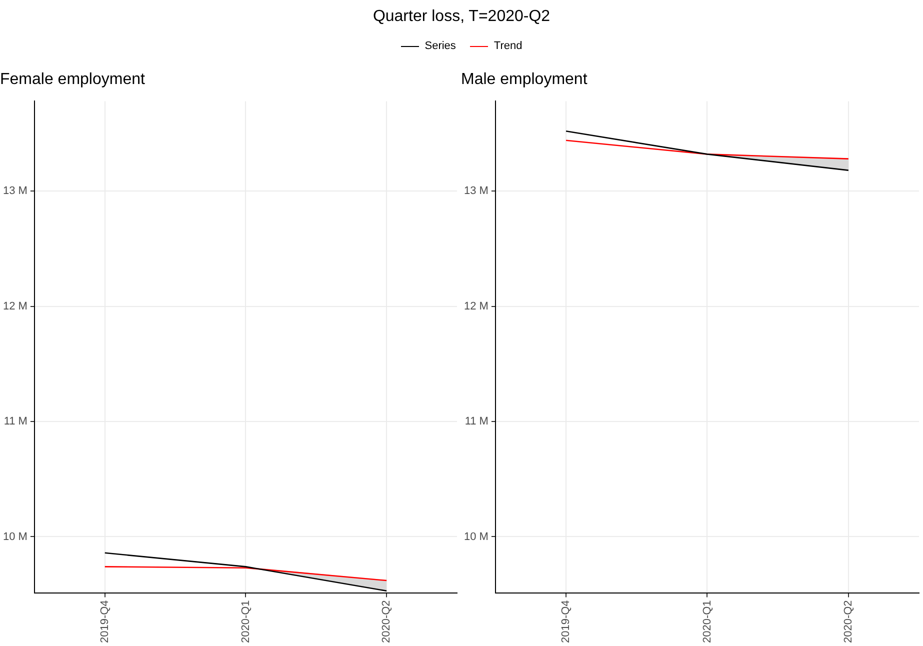 The width and height of the screenshot is (923, 646). I want to click on legend-label: Series, so click(440, 46).